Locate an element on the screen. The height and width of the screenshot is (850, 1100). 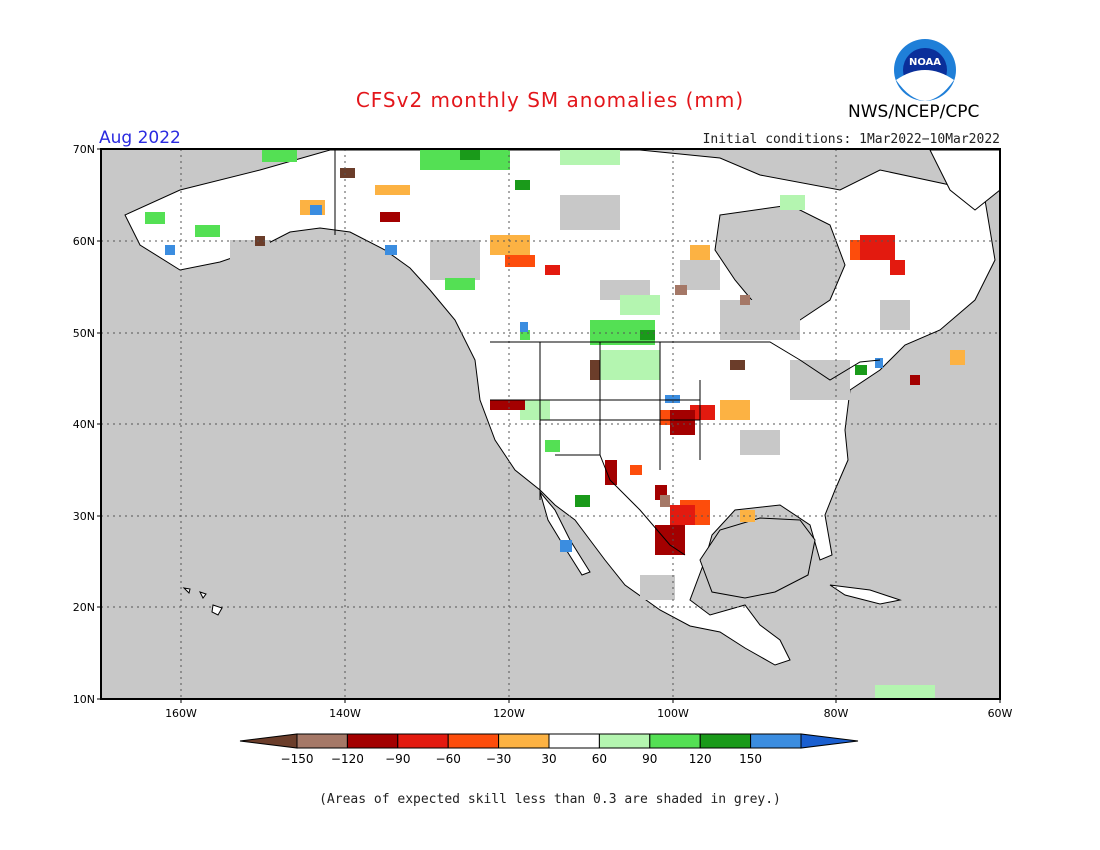
hudson-bay is located at coordinates (780, 262).